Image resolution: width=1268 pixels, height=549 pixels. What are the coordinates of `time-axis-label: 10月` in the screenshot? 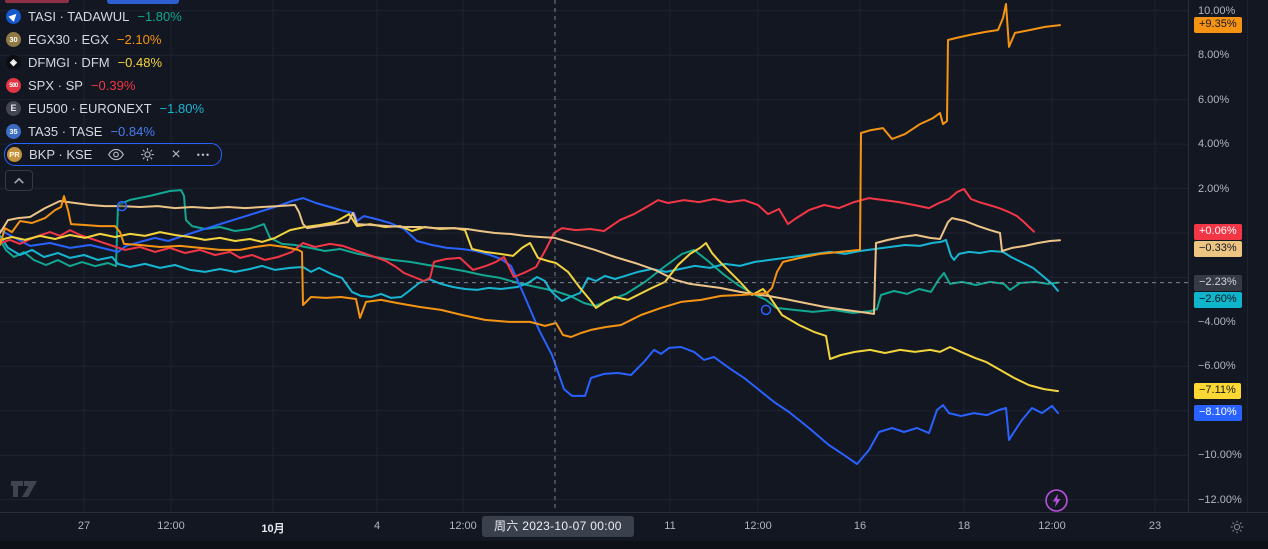 It's located at (273, 529).